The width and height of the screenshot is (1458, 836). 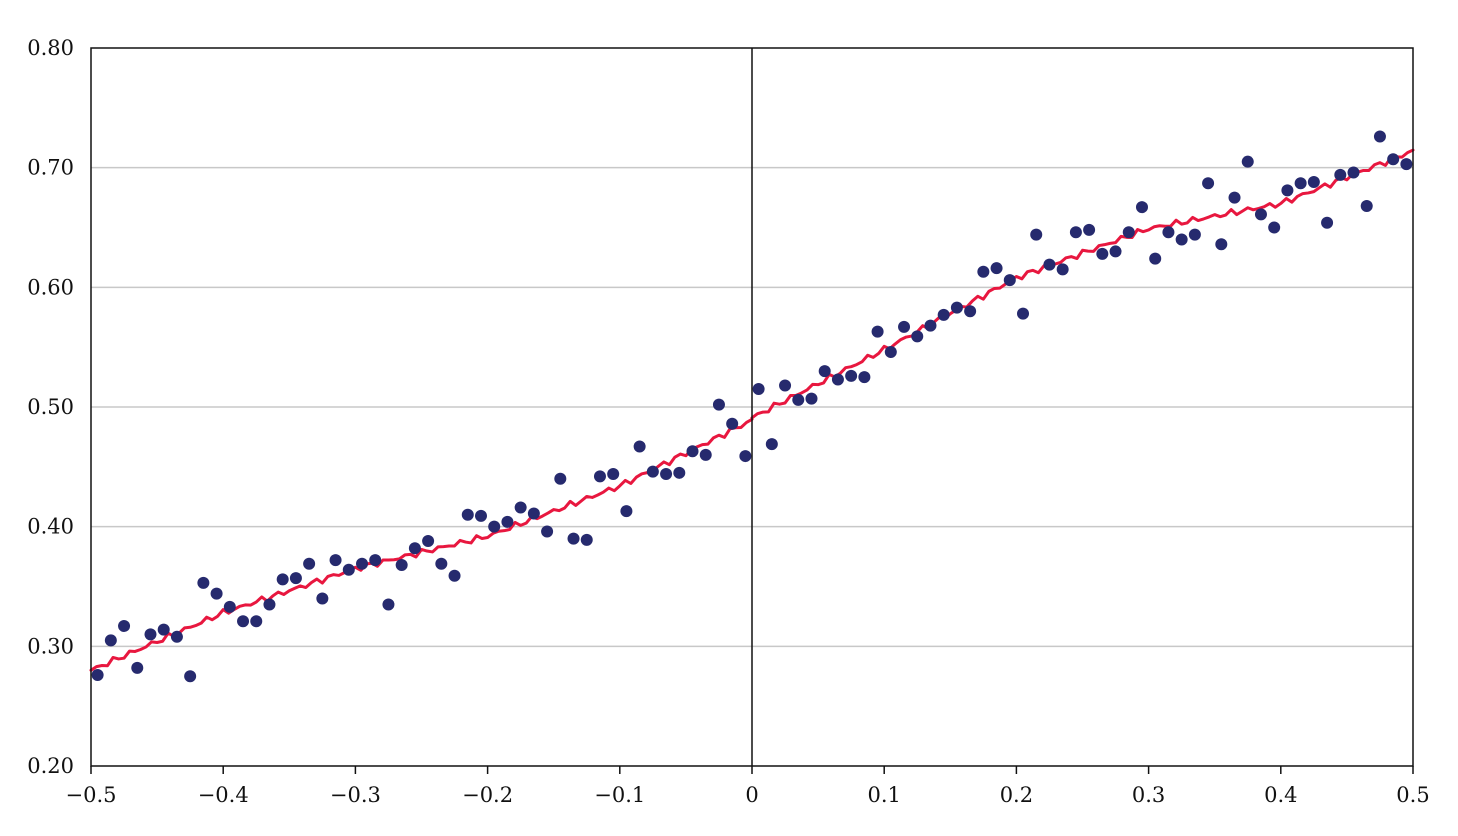 What do you see at coordinates (1148, 795) in the screenshot?
I see `x-tick-label-8: 0.3` at bounding box center [1148, 795].